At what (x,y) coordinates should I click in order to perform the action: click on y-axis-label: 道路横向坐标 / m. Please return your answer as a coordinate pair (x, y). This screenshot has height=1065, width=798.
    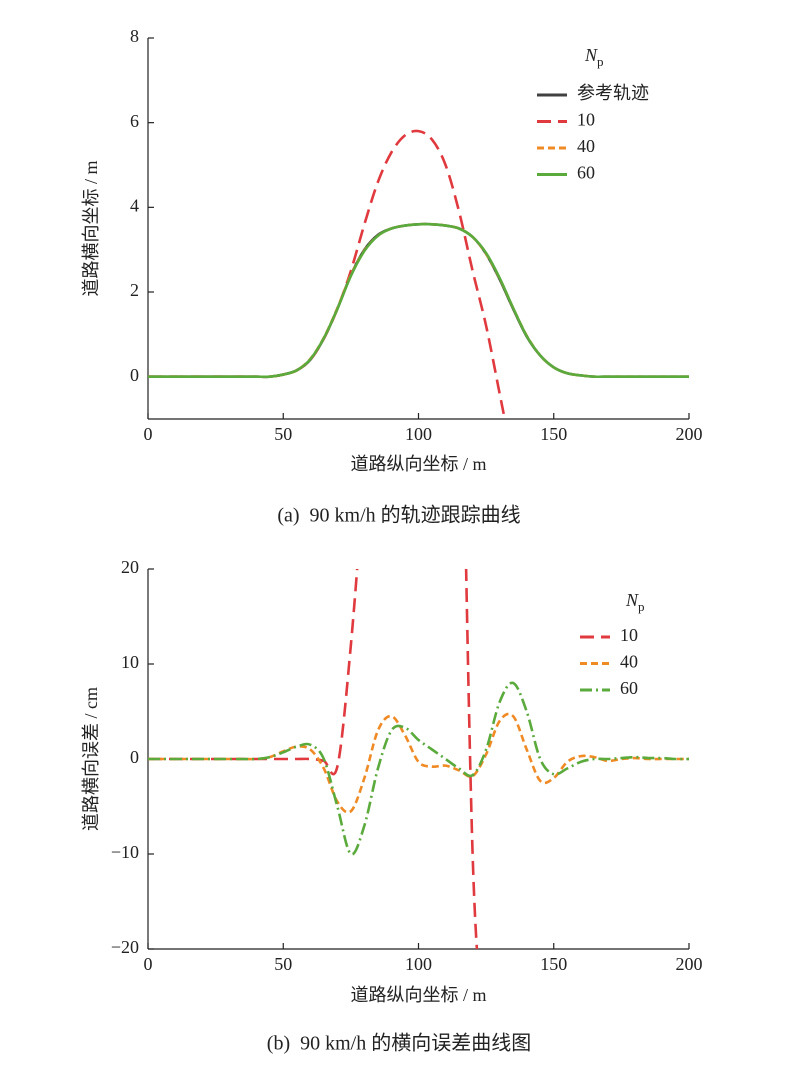
    Looking at the image, I should click on (91, 228).